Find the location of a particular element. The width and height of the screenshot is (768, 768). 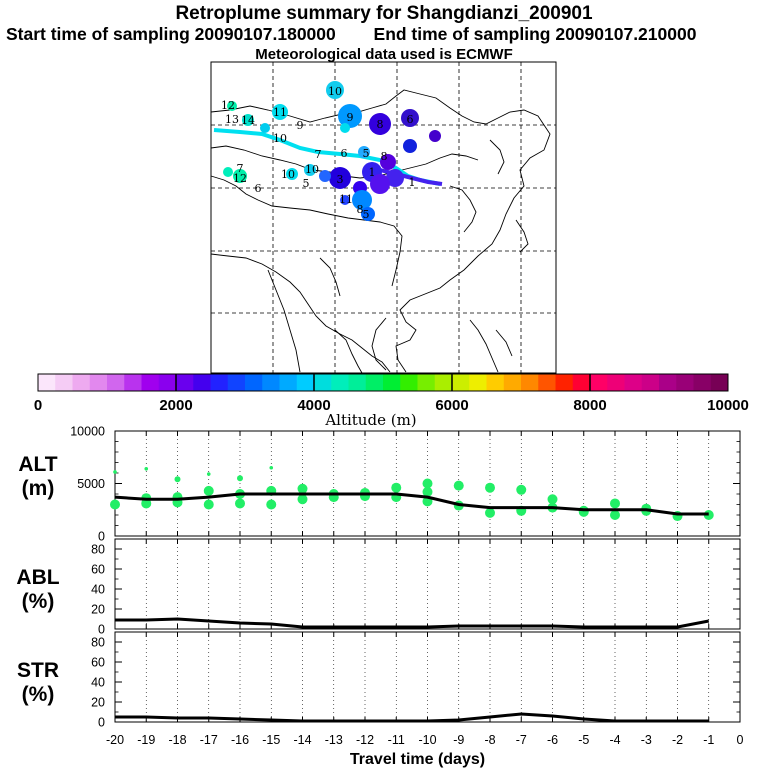

x-tick-label: -19 is located at coordinates (146, 740).